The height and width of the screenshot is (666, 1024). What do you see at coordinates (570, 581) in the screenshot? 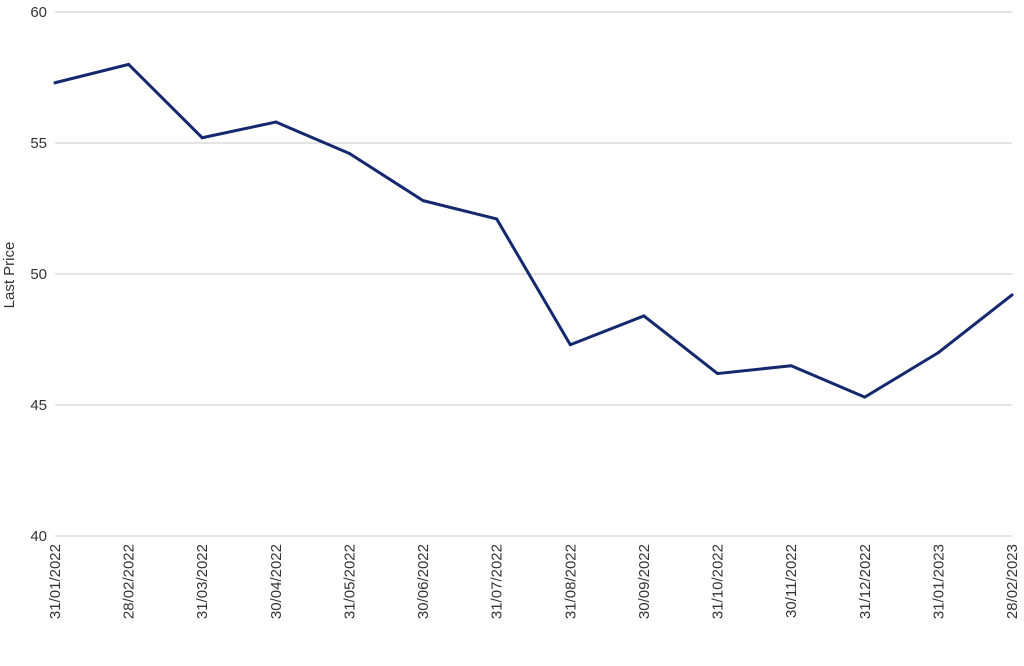
I see `x-tick-label: 31/08/2022` at bounding box center [570, 581].